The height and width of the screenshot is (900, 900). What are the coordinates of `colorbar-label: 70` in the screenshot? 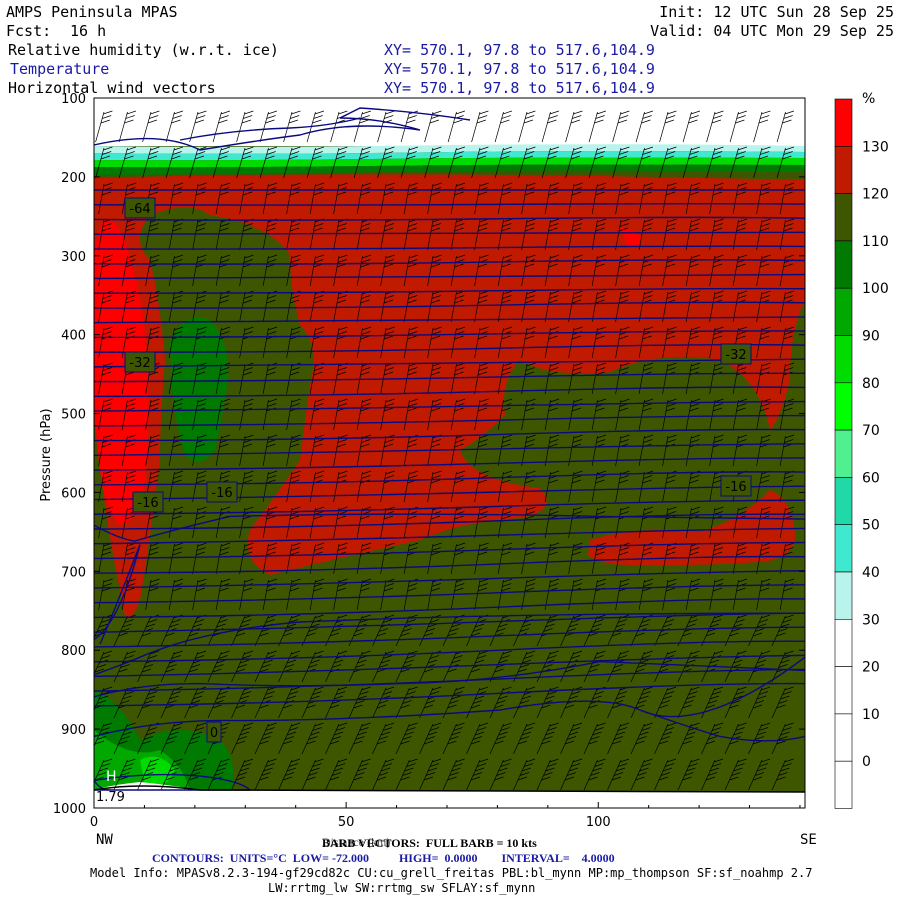 It's located at (871, 431).